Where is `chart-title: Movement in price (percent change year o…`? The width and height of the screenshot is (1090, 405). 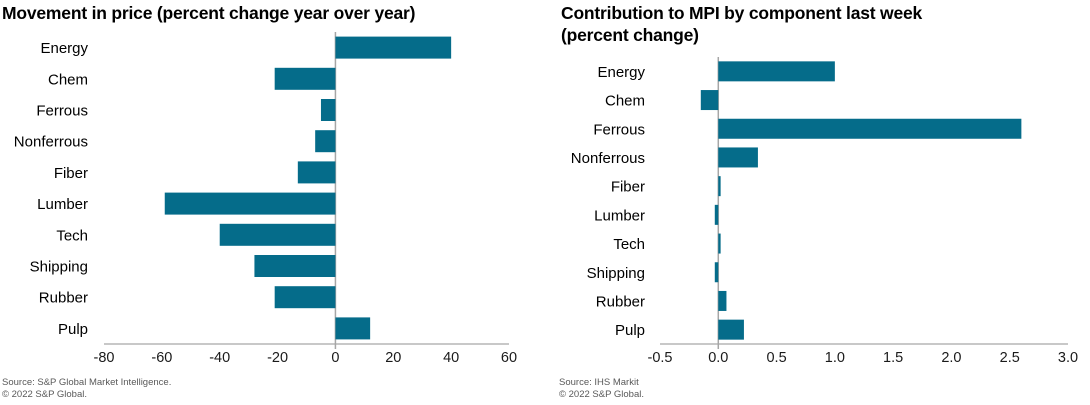 chart-title: Movement in price (percent change year o… is located at coordinates (208, 13).